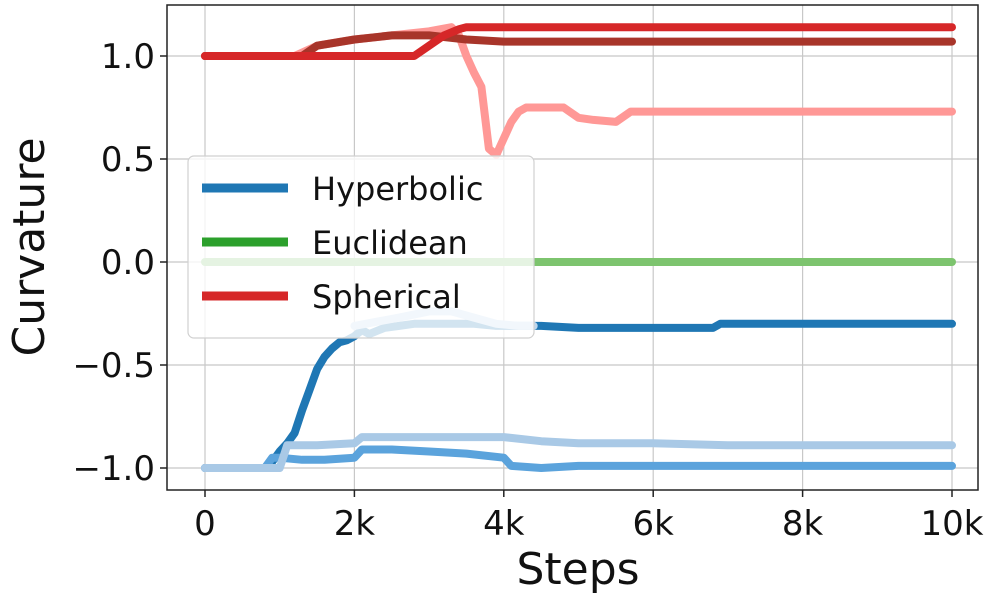 This screenshot has height=598, width=996. I want to click on x-tick-label: 0, so click(205, 524).